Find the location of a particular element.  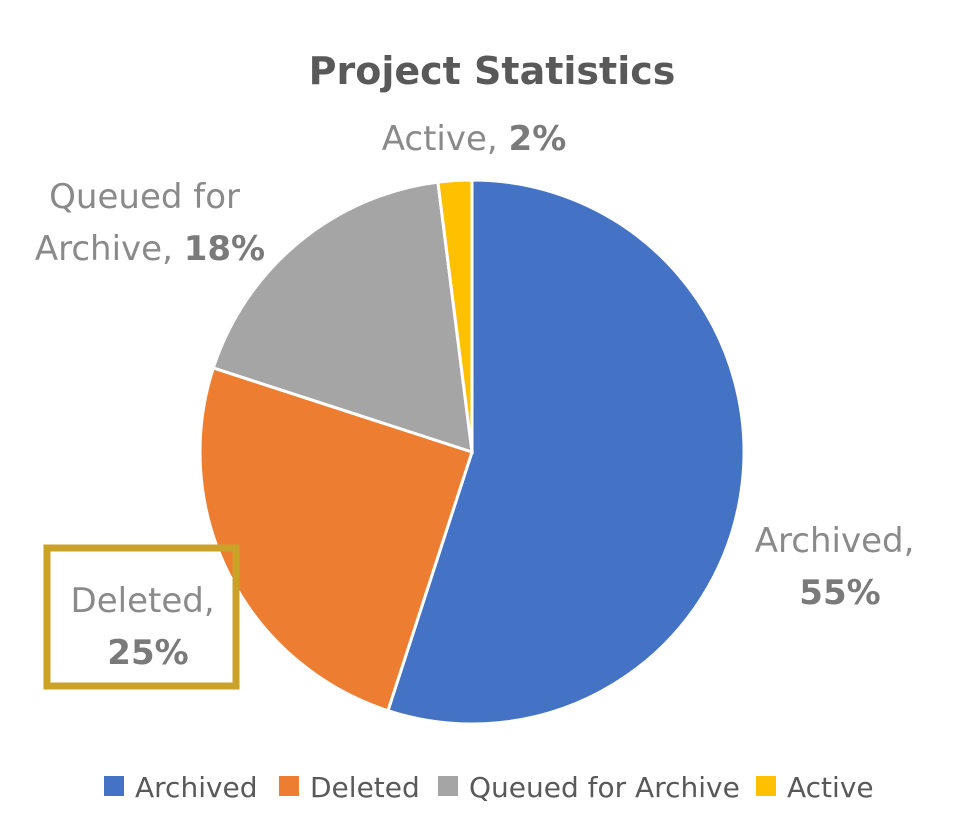

data-label-queued-for-archive: Queued for Archive, 18% is located at coordinates (150, 223).